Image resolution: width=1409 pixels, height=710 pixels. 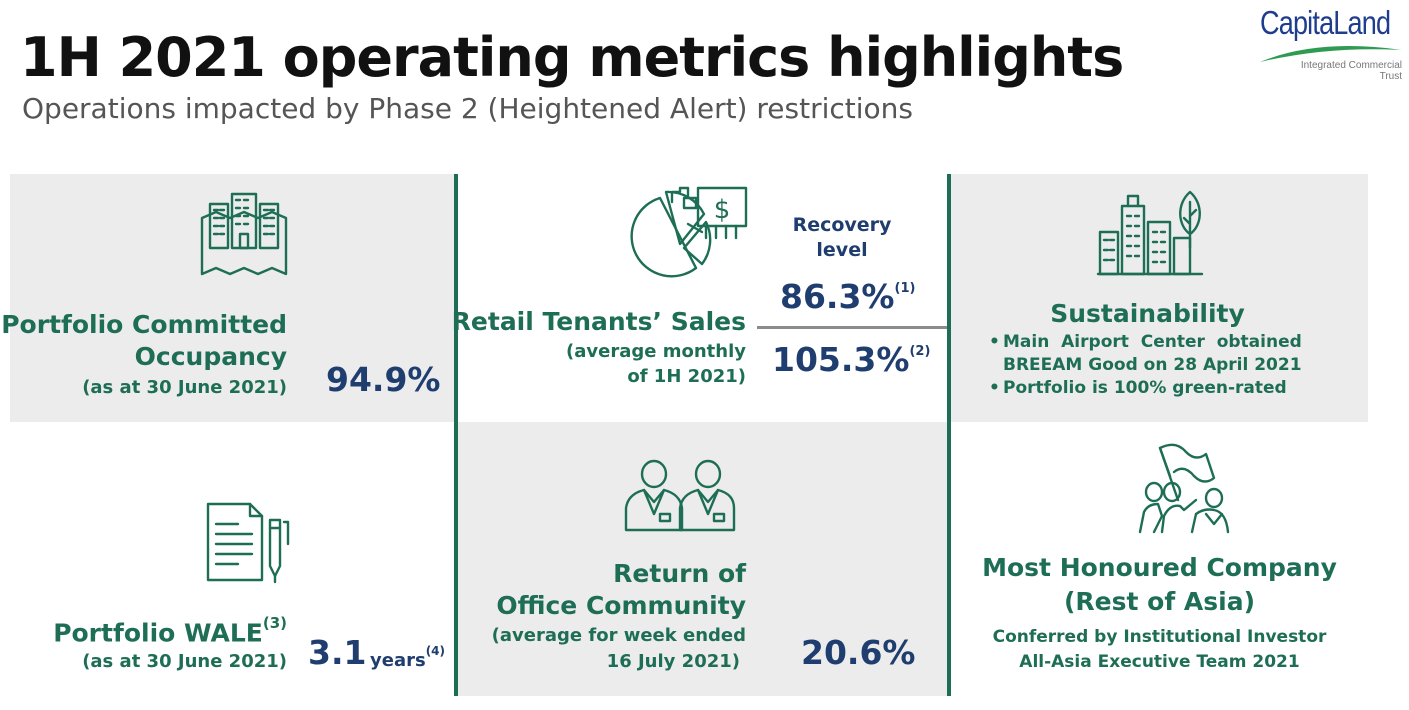 I want to click on recovery-value-2-footnote: (2), so click(x=920, y=351).